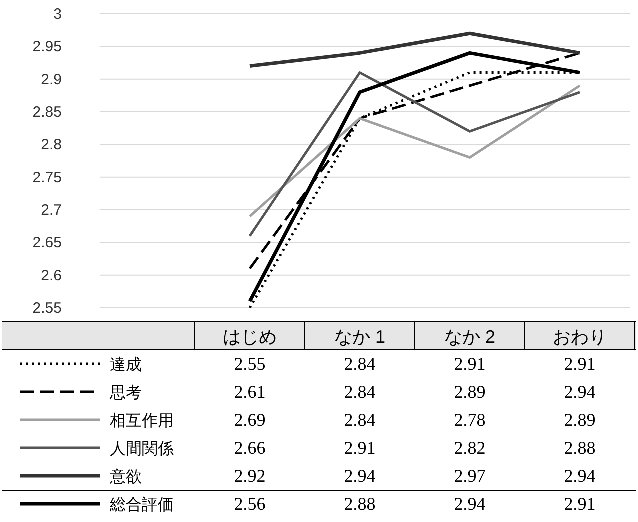 This screenshot has height=522, width=638. What do you see at coordinates (142, 421) in the screenshot?
I see `legend-label: 相互作用` at bounding box center [142, 421].